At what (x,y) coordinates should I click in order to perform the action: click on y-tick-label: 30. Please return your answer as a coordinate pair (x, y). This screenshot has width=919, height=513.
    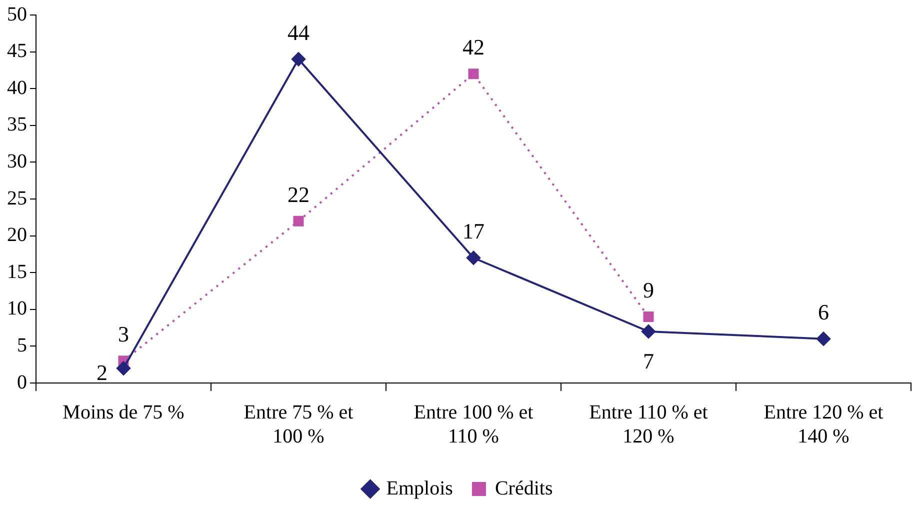
    Looking at the image, I should click on (17, 161).